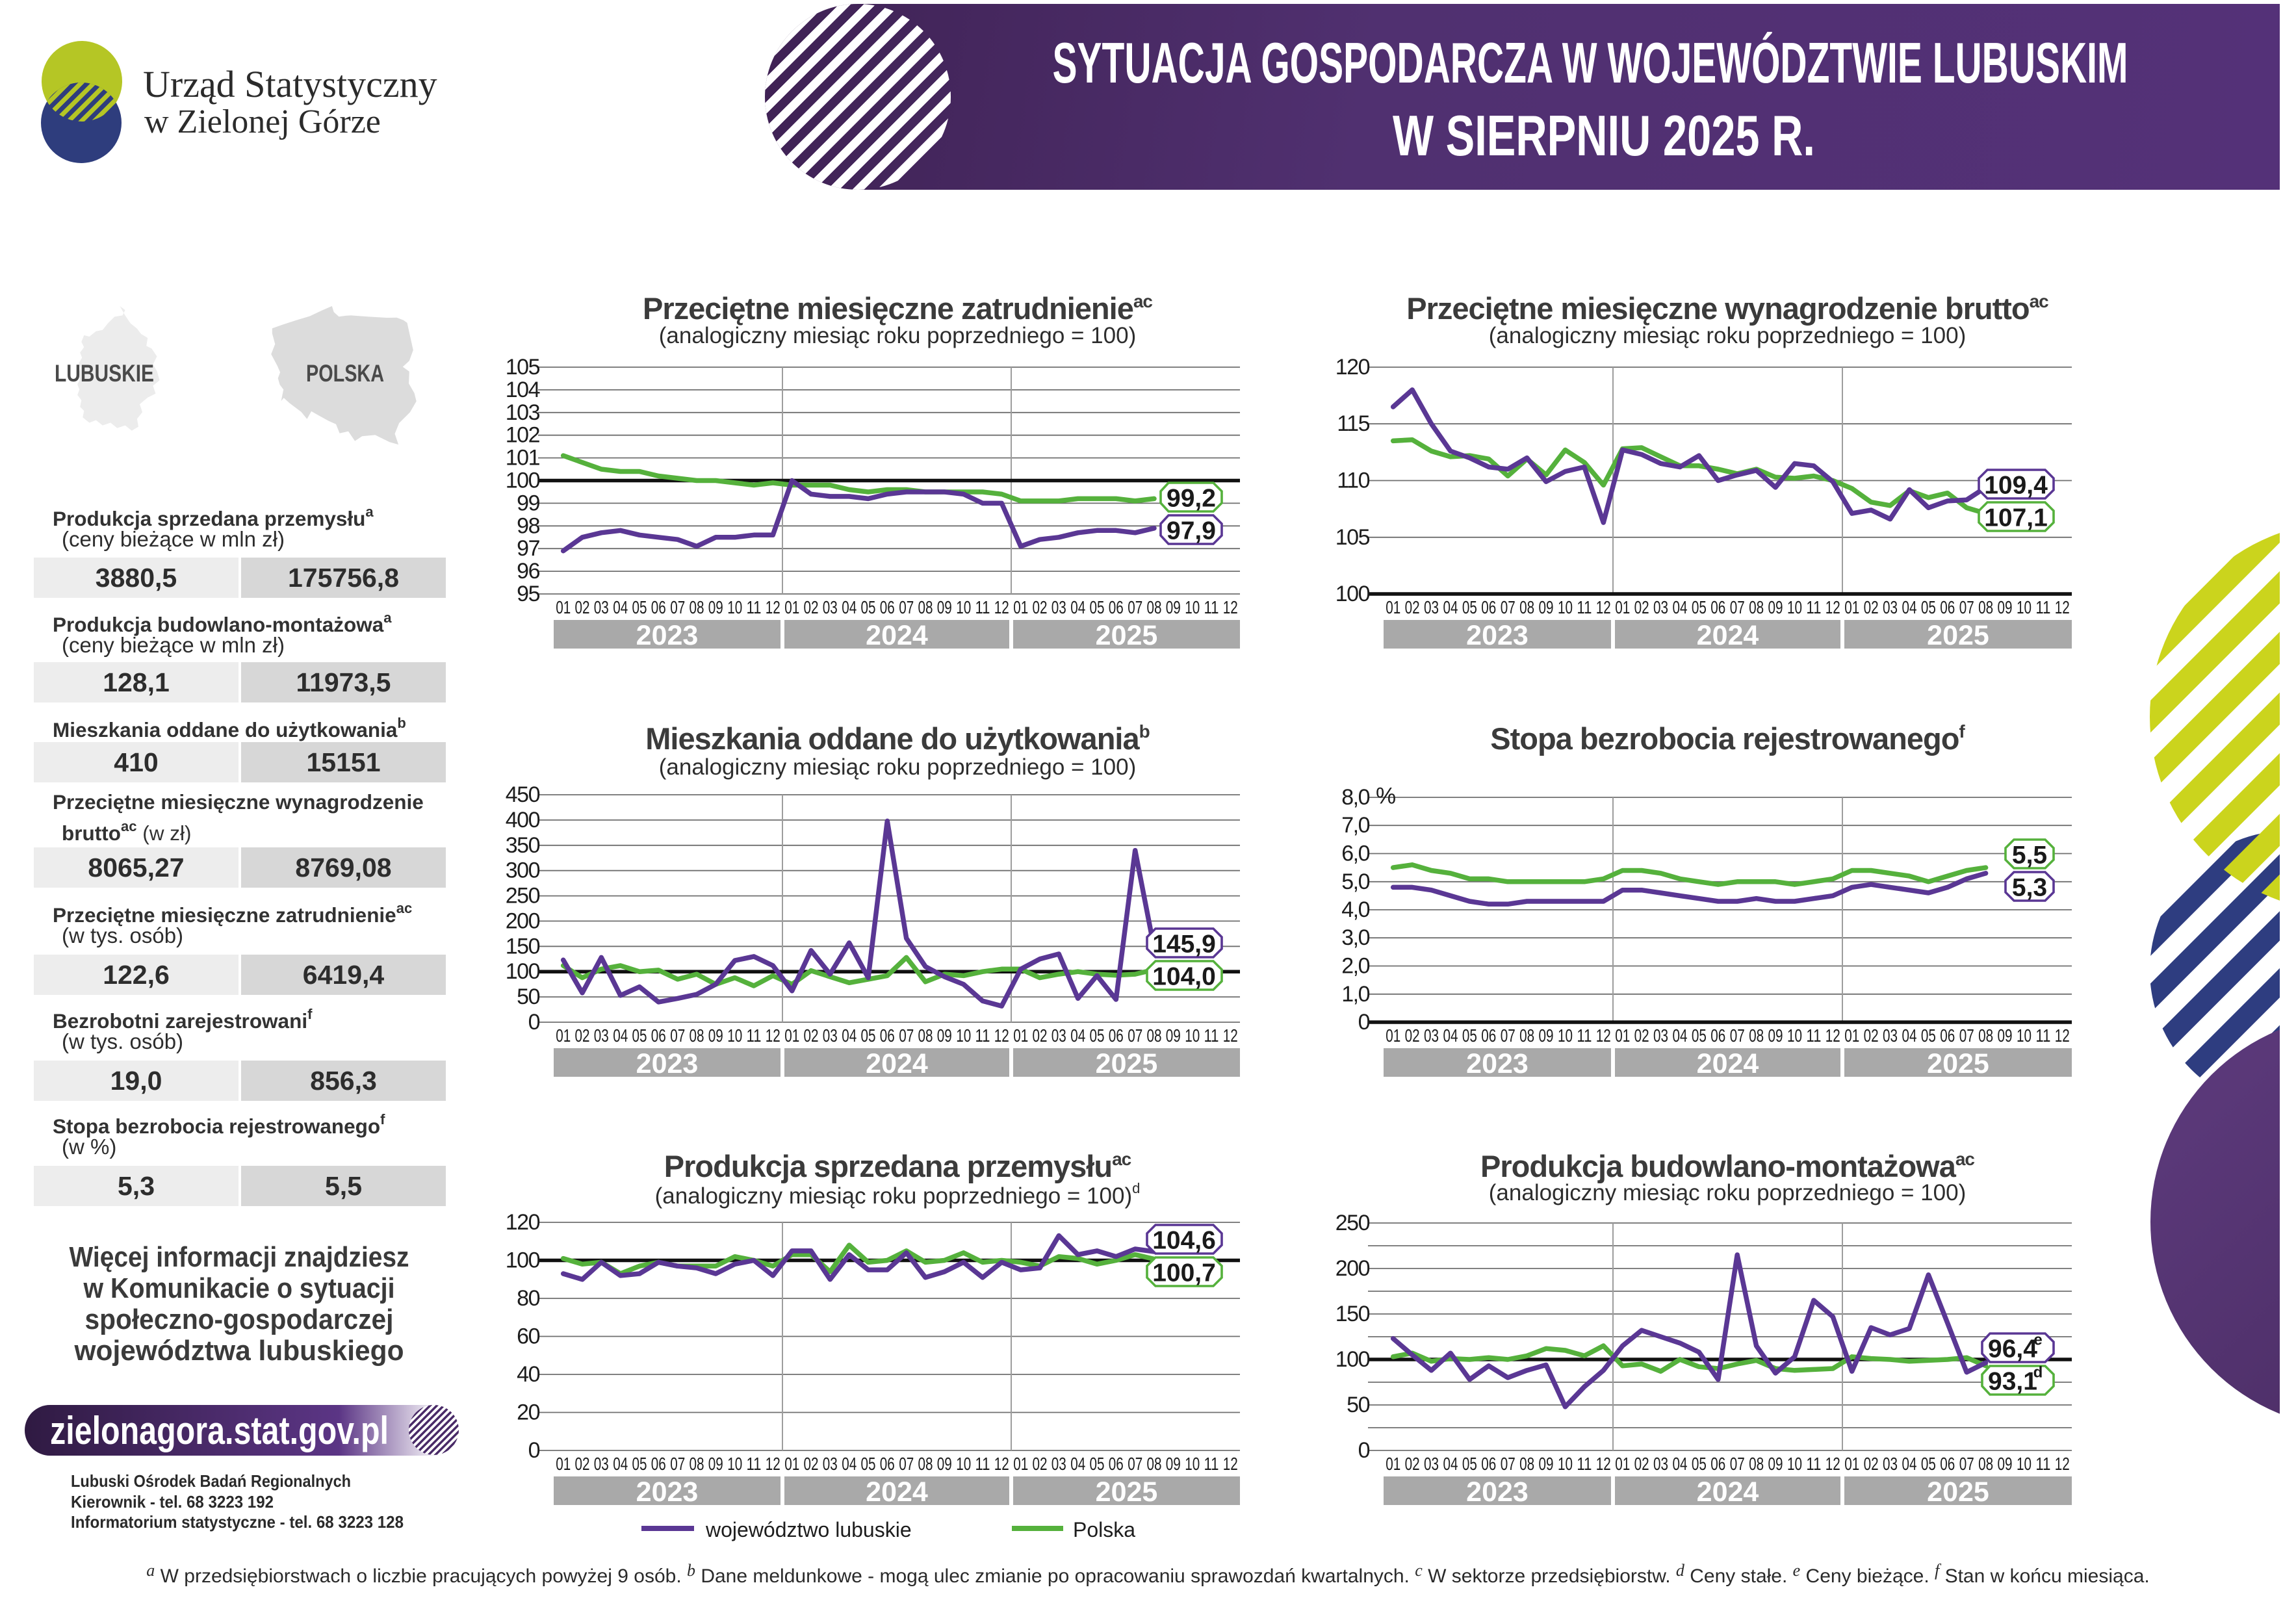  Describe the element at coordinates (1104, 1529) in the screenshot. I see `svg-text: Polska` at that location.